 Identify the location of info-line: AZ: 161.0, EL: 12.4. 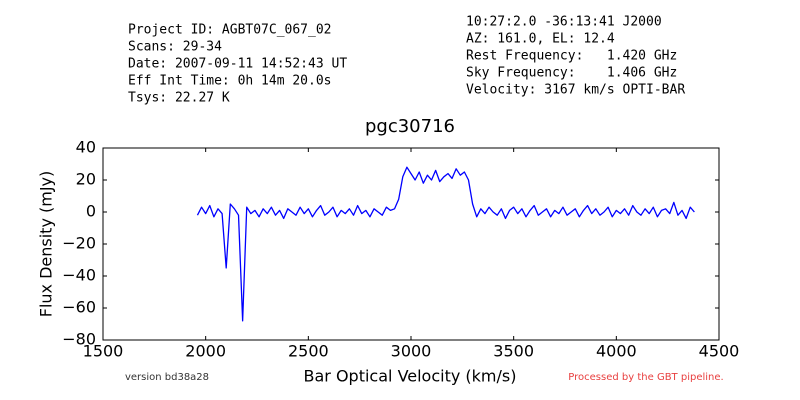
(540, 39).